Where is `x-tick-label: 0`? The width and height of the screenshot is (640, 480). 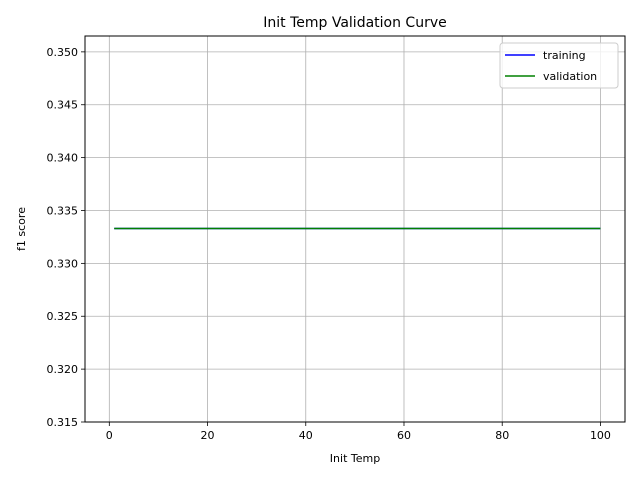 x-tick-label: 0 is located at coordinates (109, 435).